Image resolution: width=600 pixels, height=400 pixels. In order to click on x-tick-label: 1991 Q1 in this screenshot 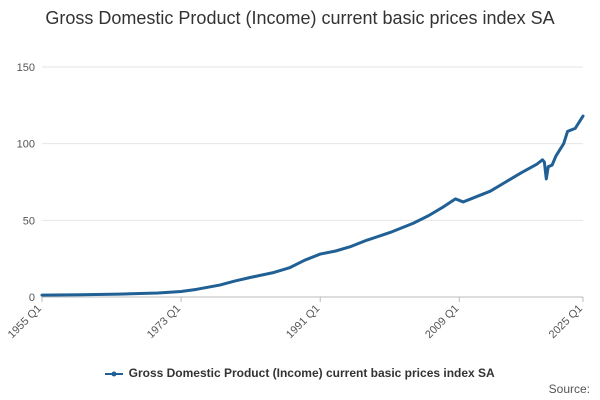, I will do `click(303, 322)`.